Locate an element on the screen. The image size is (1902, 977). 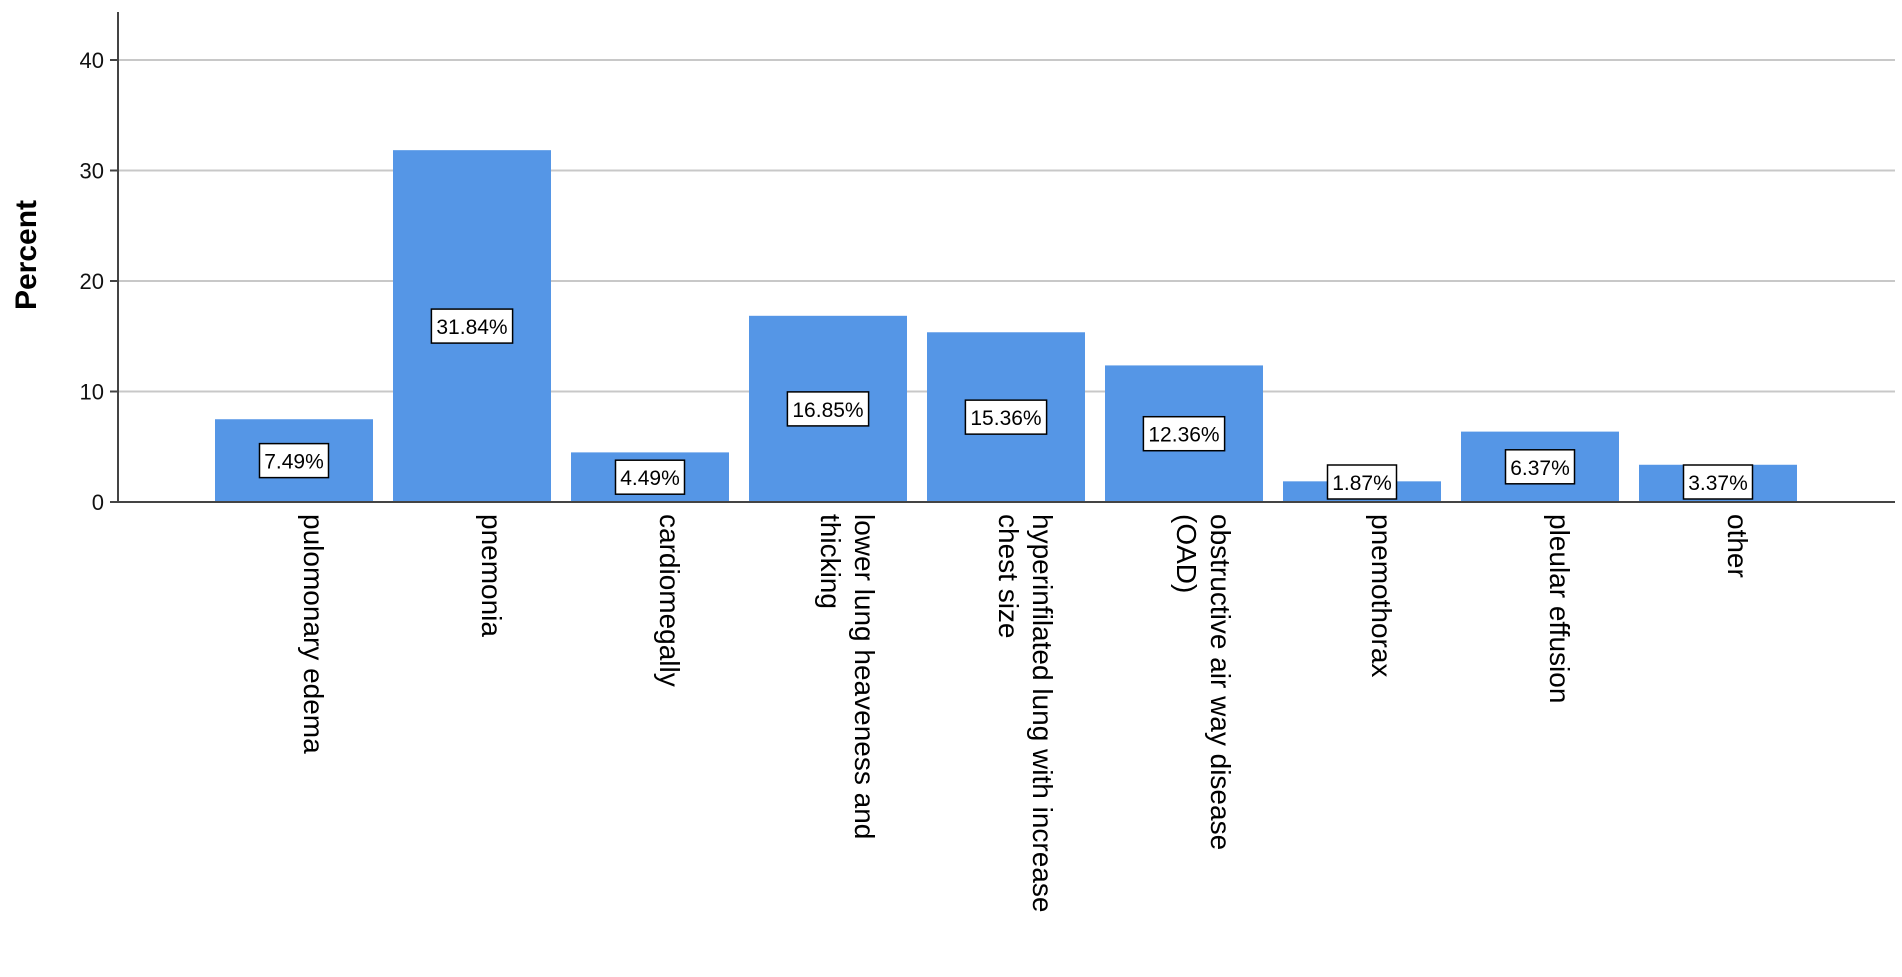
y-tick-label: 20 is located at coordinates (92, 281).